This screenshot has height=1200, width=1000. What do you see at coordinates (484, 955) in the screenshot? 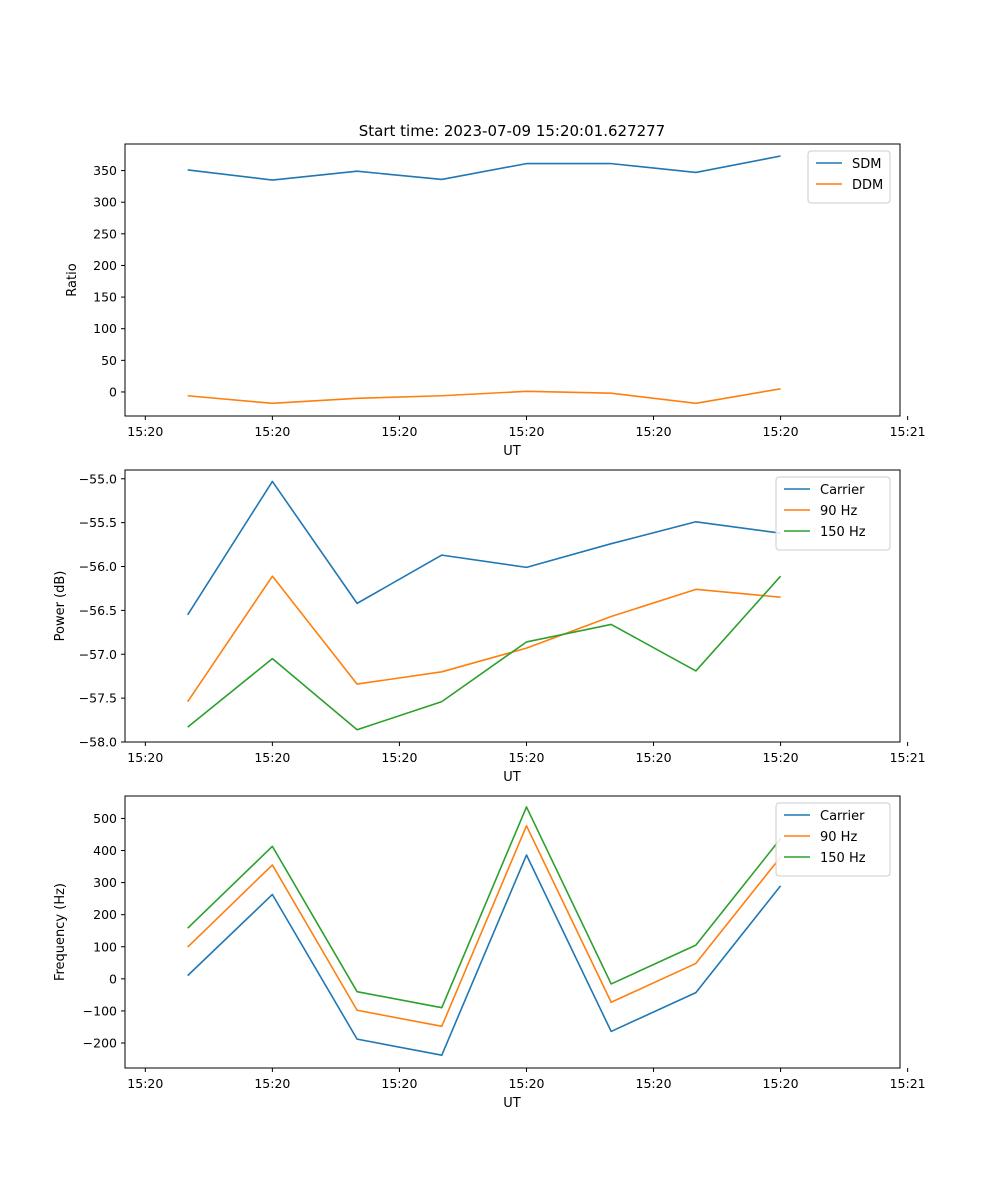
I see `frequency-series-carrier` at bounding box center [484, 955].